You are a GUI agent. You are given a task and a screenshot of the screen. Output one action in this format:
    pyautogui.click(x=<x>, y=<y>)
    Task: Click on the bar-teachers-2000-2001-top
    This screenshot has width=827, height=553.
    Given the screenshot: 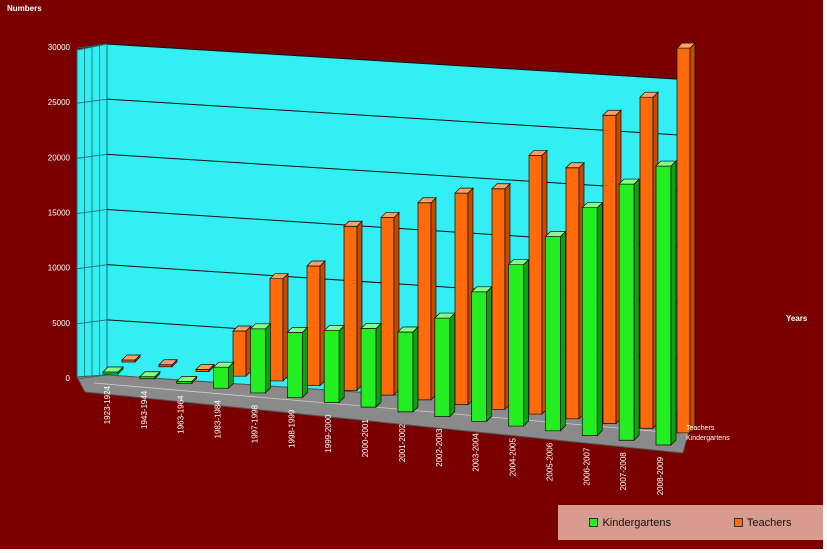 What is the action you would take?
    pyautogui.click(x=390, y=215)
    